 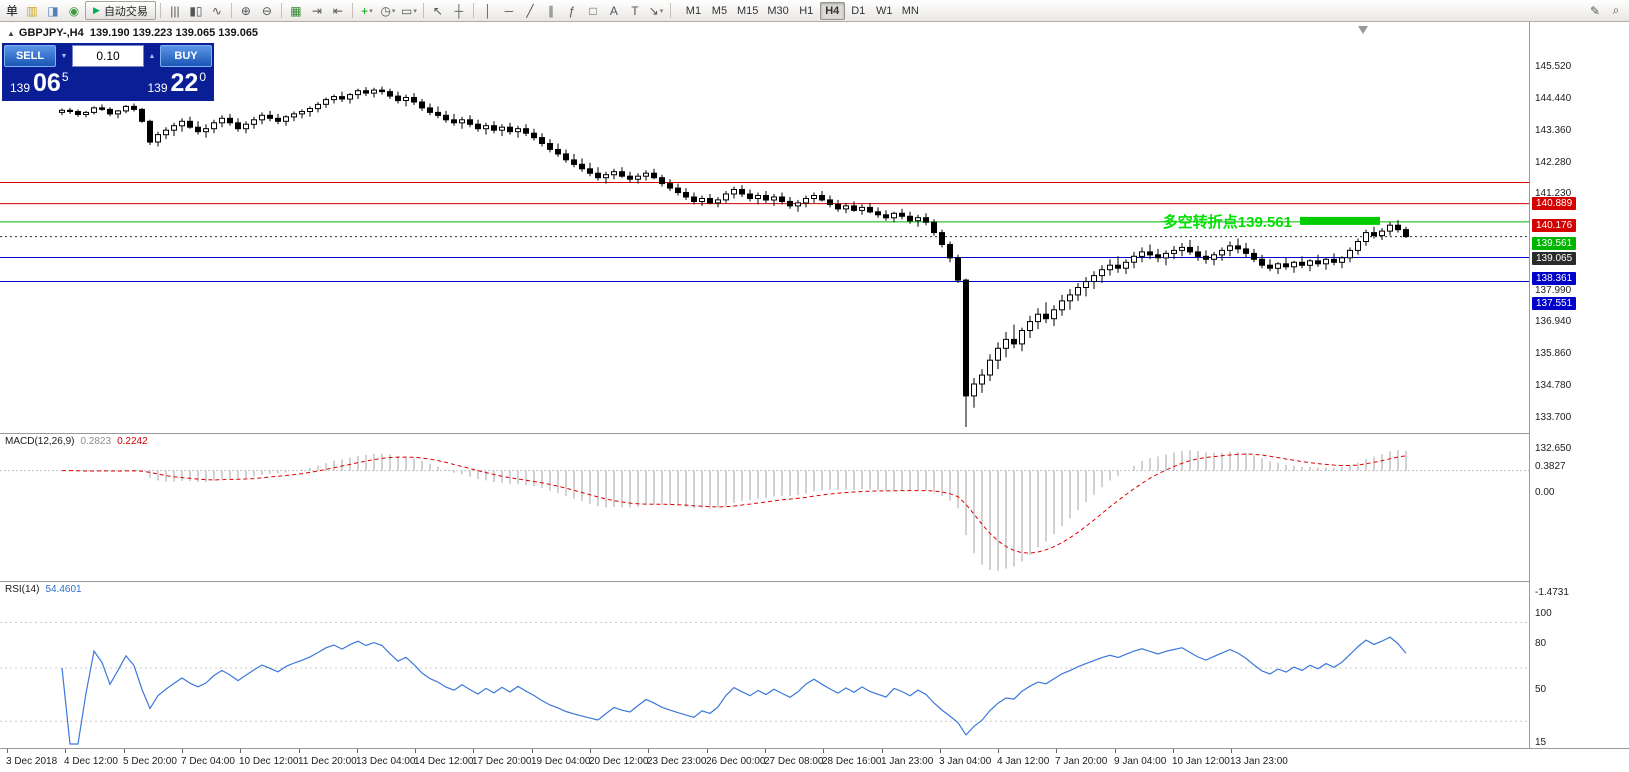 What do you see at coordinates (216, 10) in the screenshot?
I see `line-chart-icon: ∿` at bounding box center [216, 10].